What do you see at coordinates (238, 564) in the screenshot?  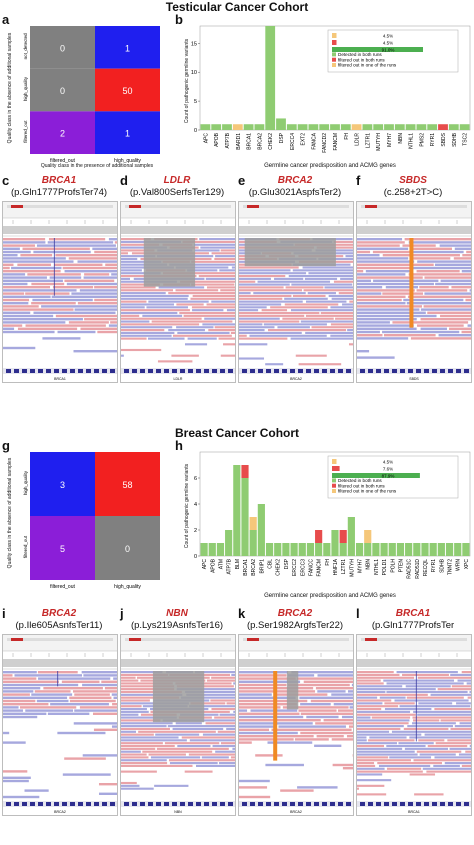 I see `panel-h-xtick-label: BLM` at bounding box center [238, 564].